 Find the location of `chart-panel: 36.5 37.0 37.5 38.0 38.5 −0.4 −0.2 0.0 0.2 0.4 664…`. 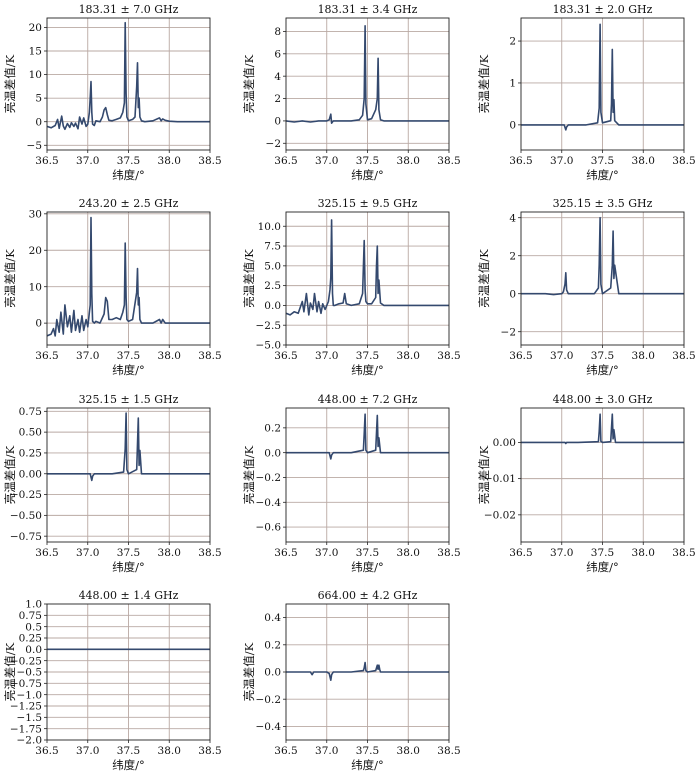

chart-panel: 36.5 37.0 37.5 38.0 38.5 −0.4 −0.2 0.0 0.2 0.4 664… is located at coordinates (351, 680).